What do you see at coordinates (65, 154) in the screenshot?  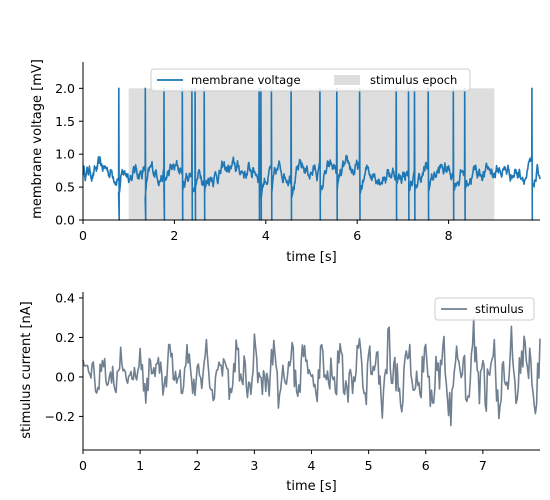 I see `y-tick-label: 1.0` at bounding box center [65, 154].